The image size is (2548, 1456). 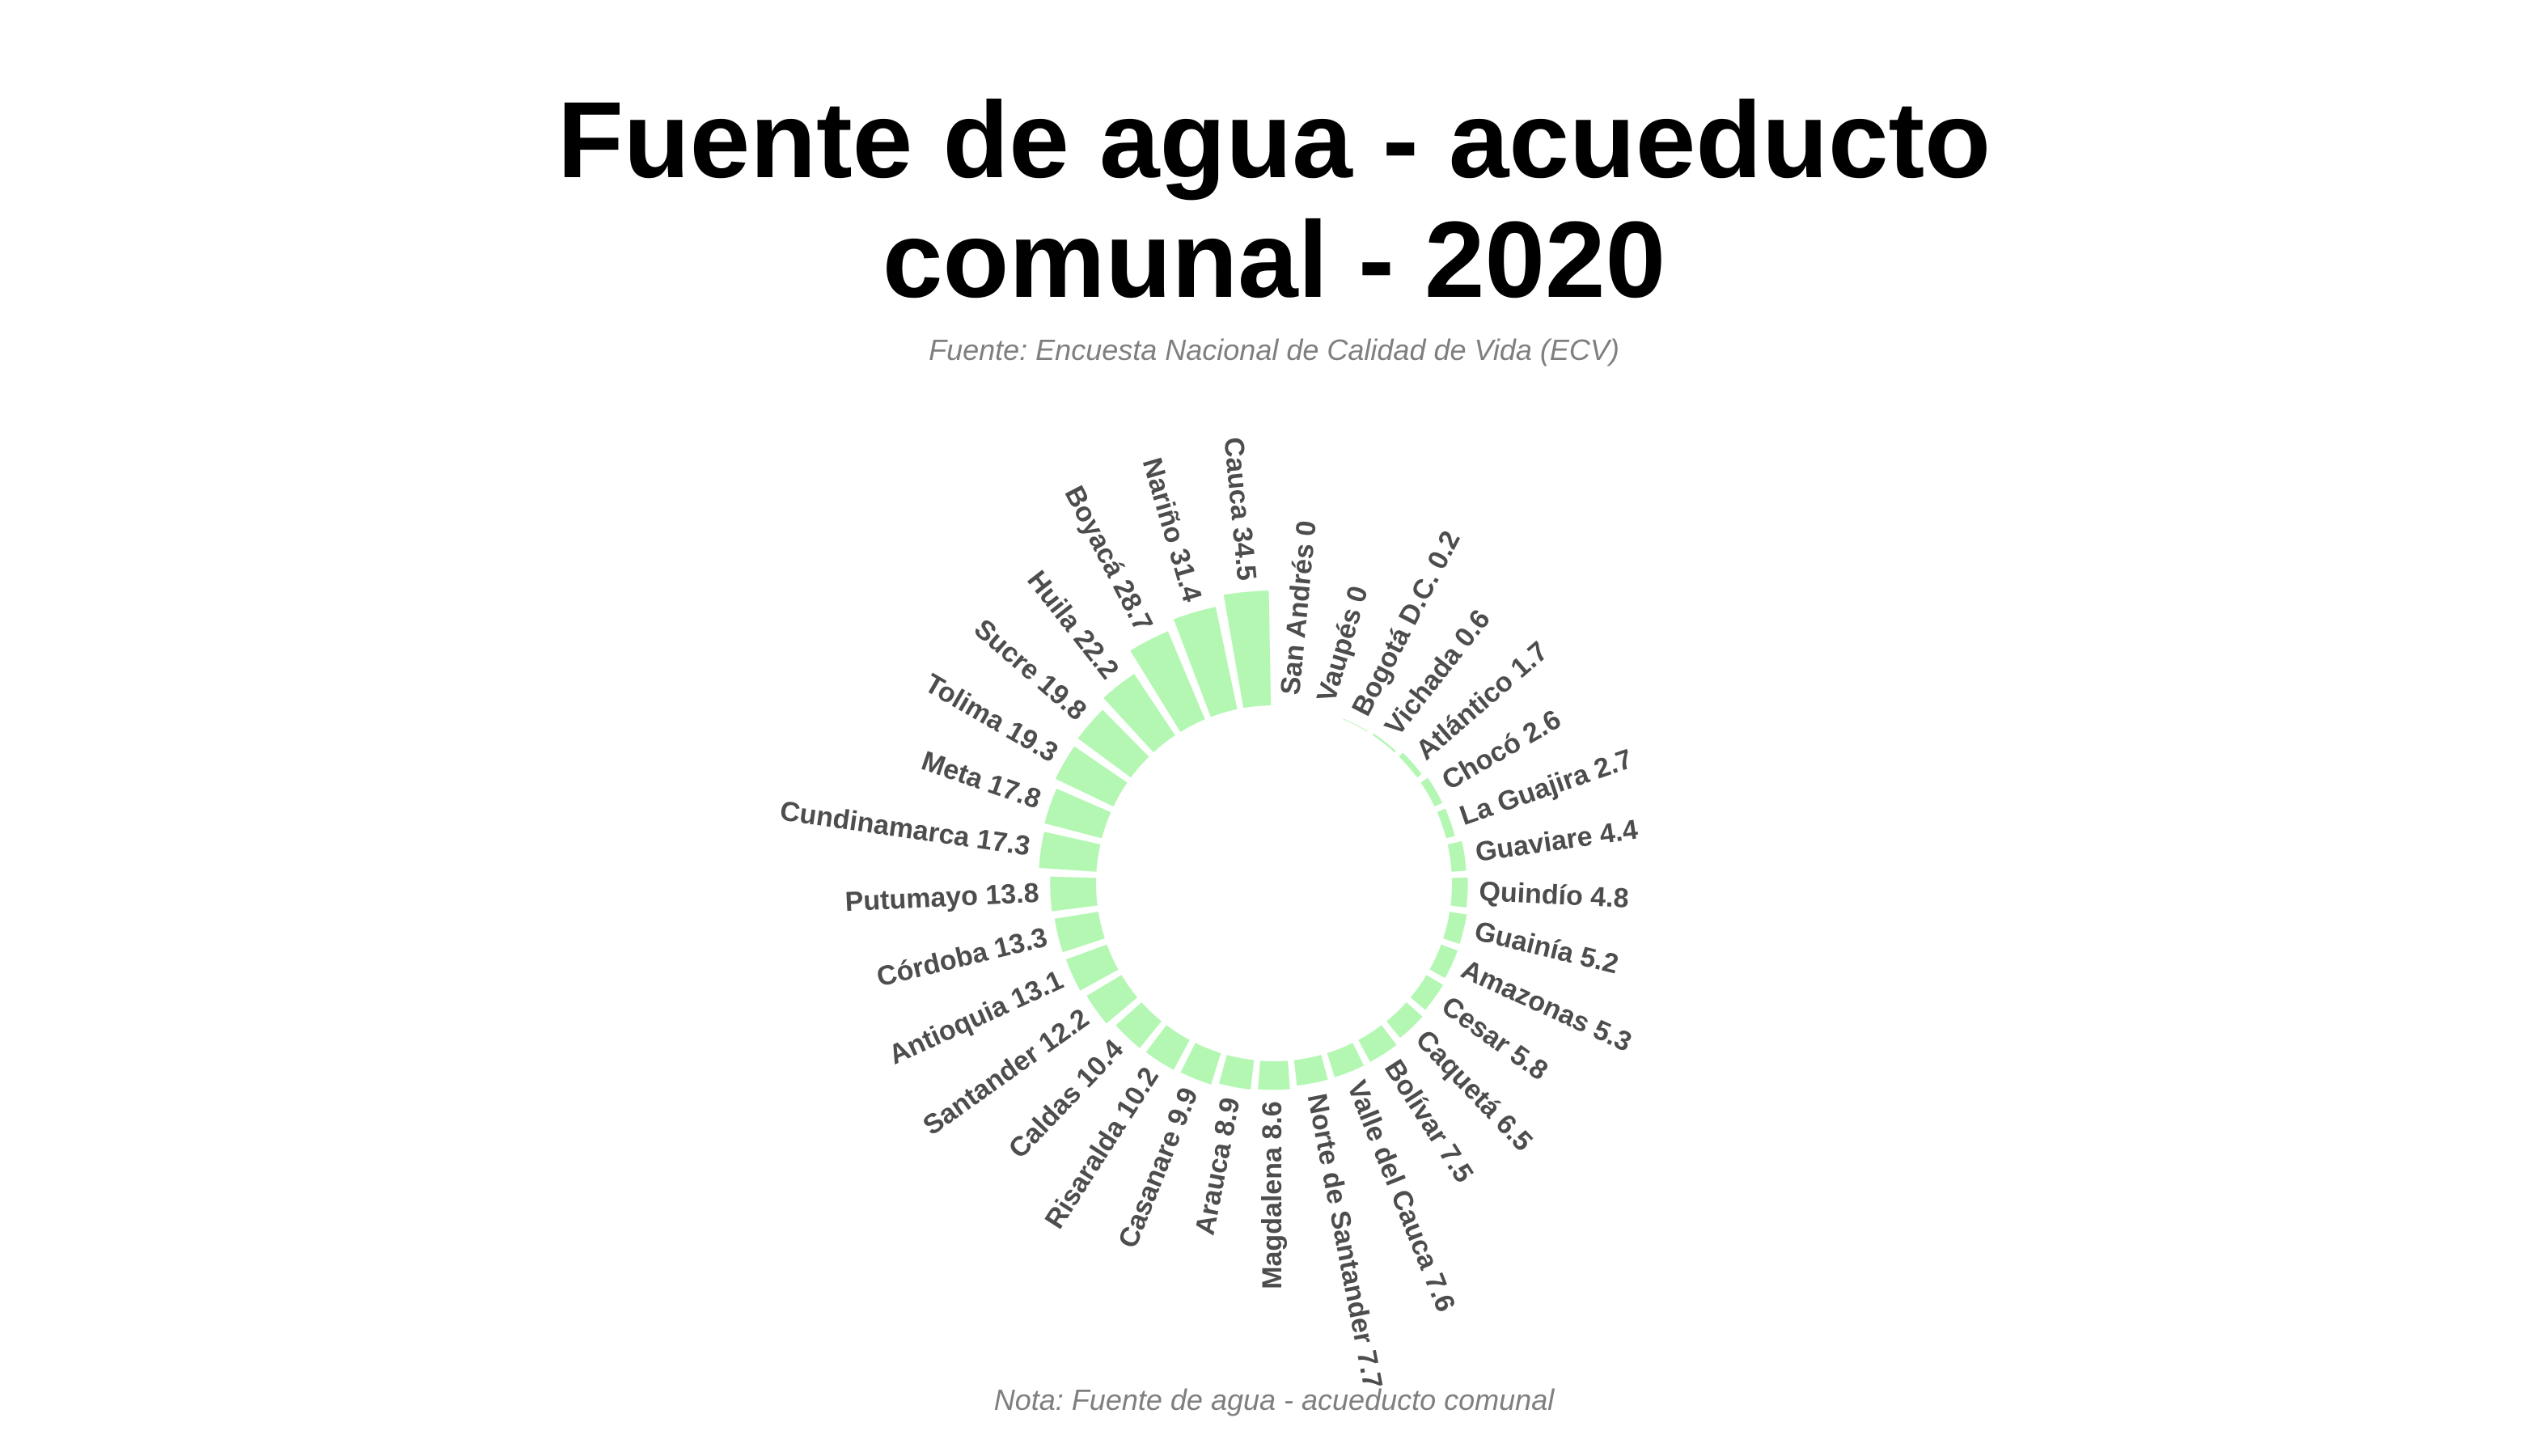 I want to click on bar-cundinamarca, so click(x=1070, y=852).